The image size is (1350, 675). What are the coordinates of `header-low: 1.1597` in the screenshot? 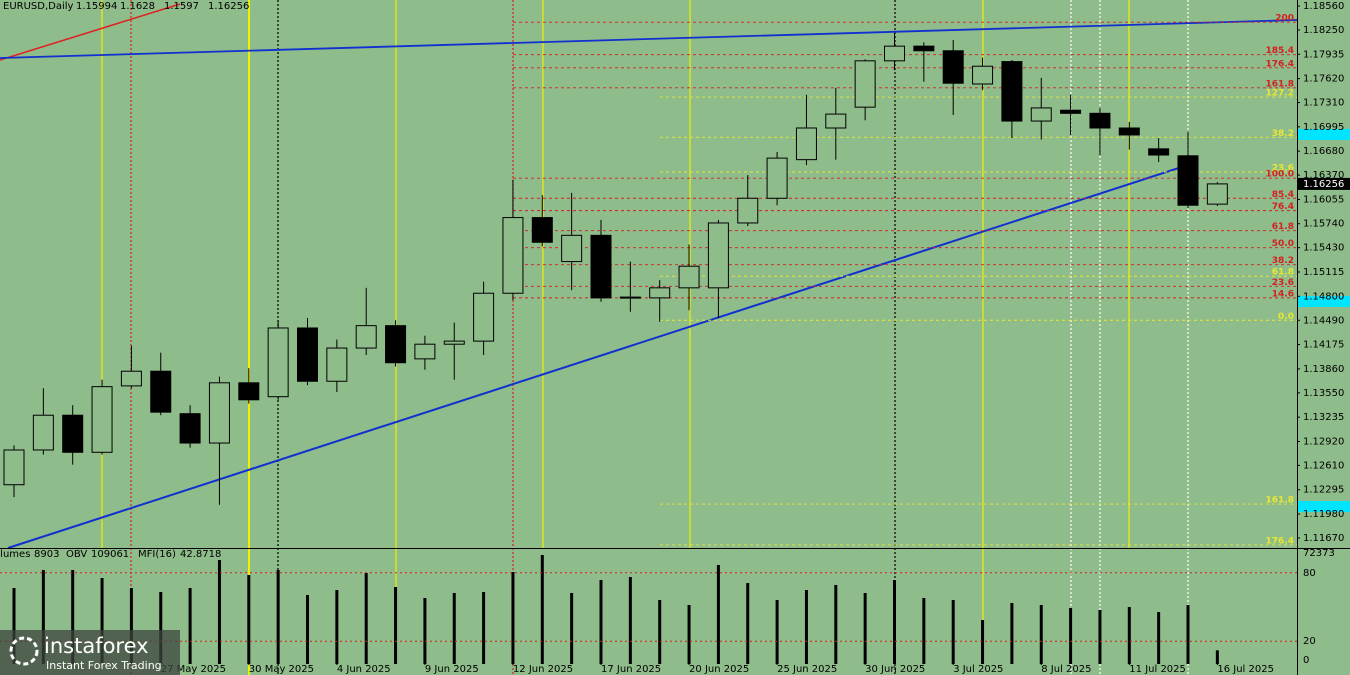 It's located at (181, 6).